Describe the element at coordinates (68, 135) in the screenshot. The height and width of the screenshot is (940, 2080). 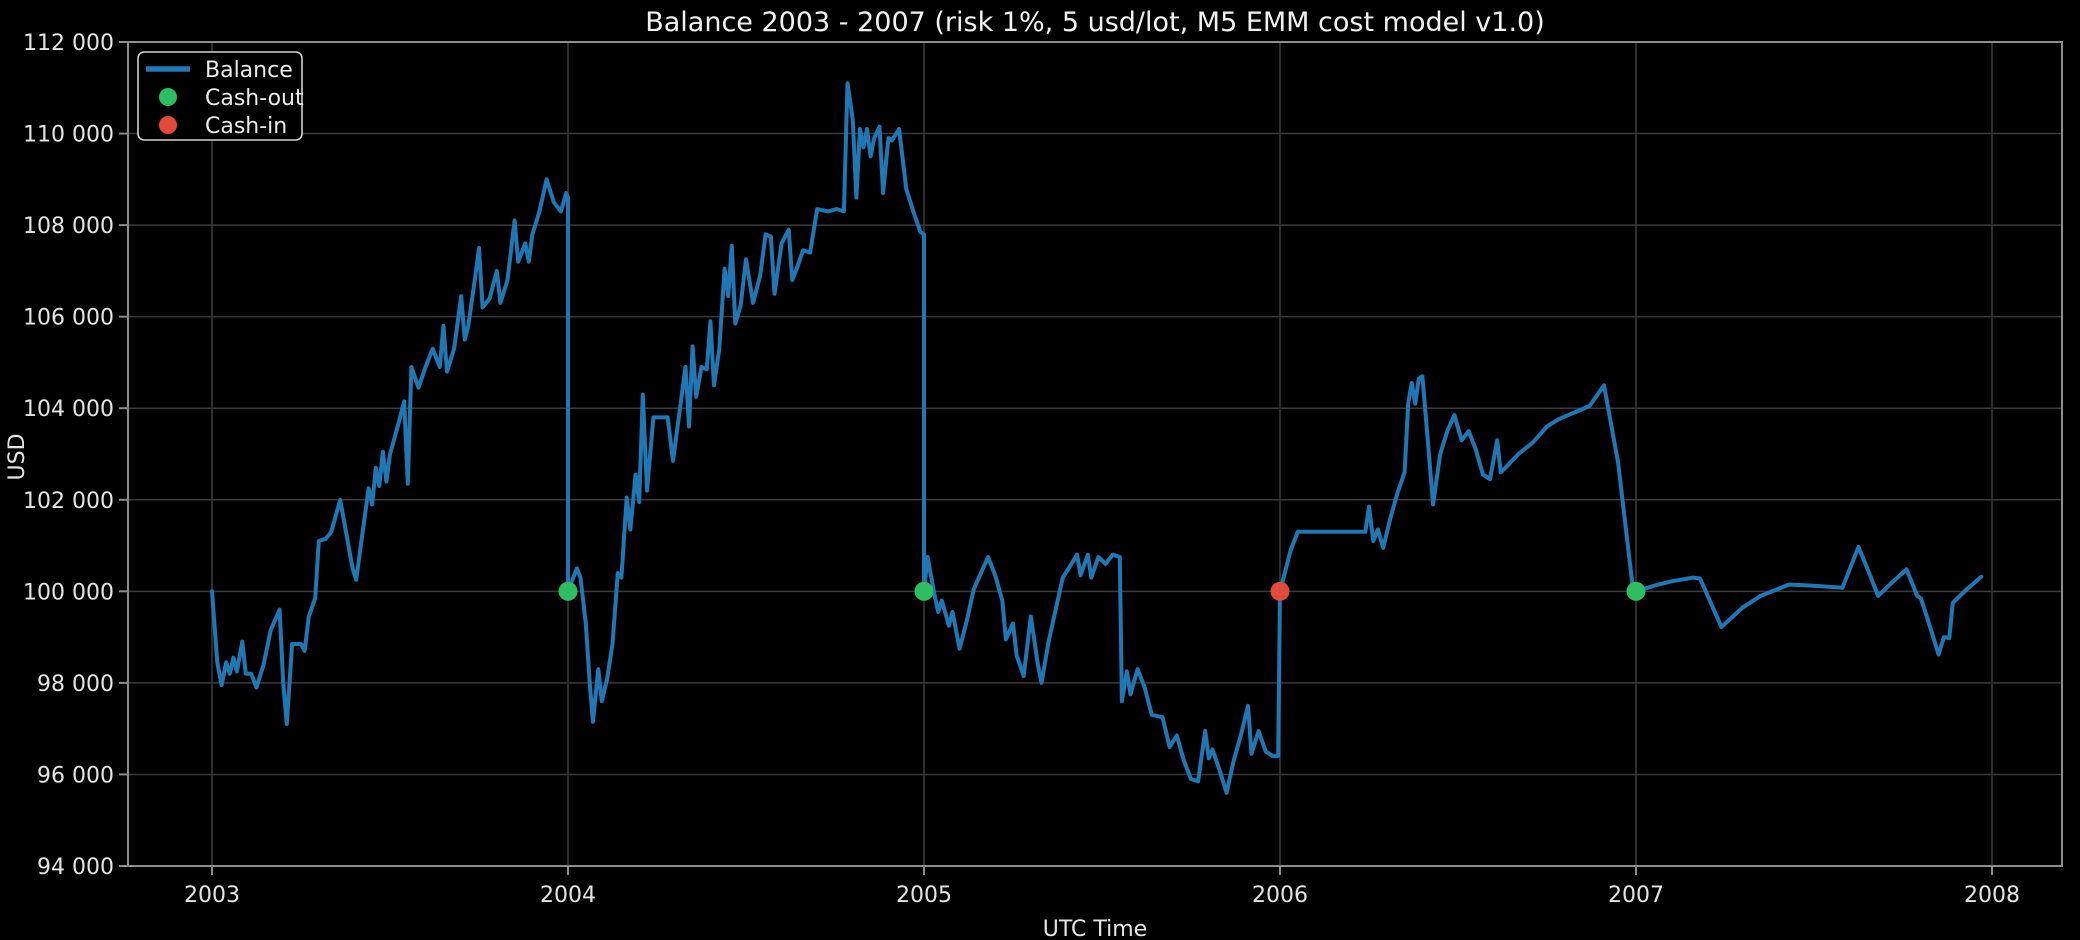
I see `y-tick-label: 110 000` at that location.